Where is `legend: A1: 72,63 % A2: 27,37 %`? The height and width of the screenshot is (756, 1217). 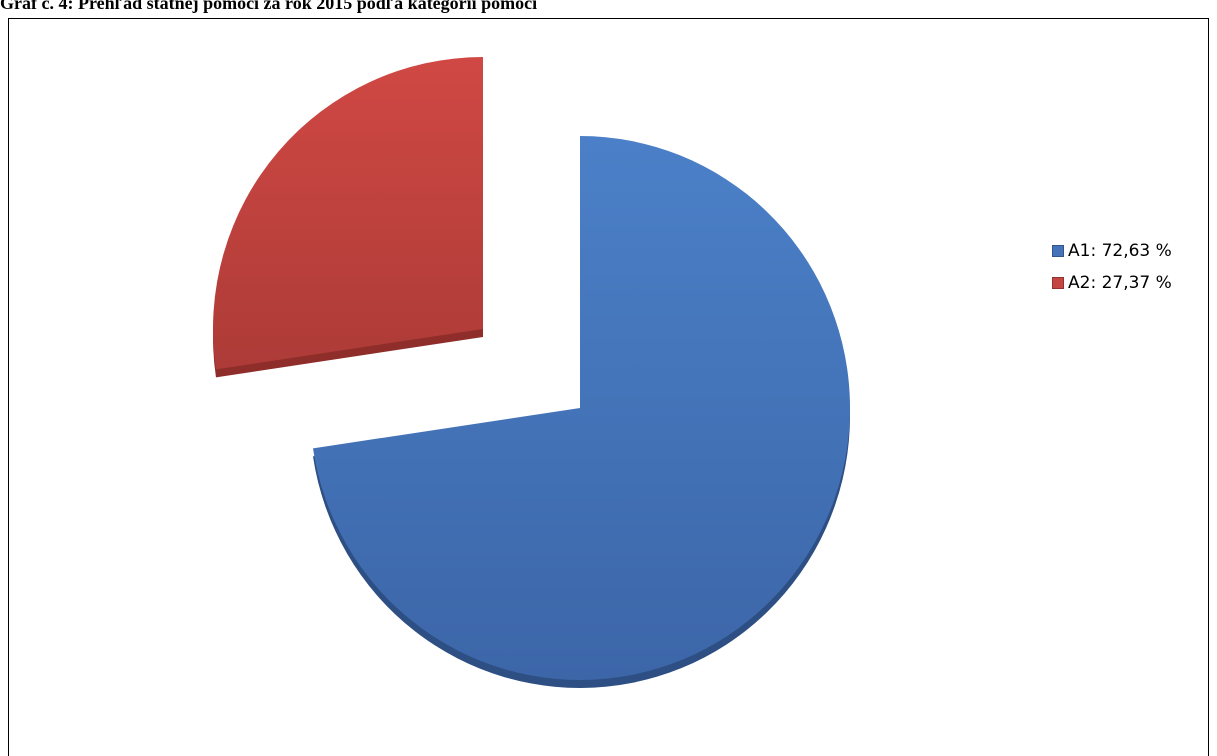
legend: A1: 72,63 % A2: 27,37 % is located at coordinates (1112, 273).